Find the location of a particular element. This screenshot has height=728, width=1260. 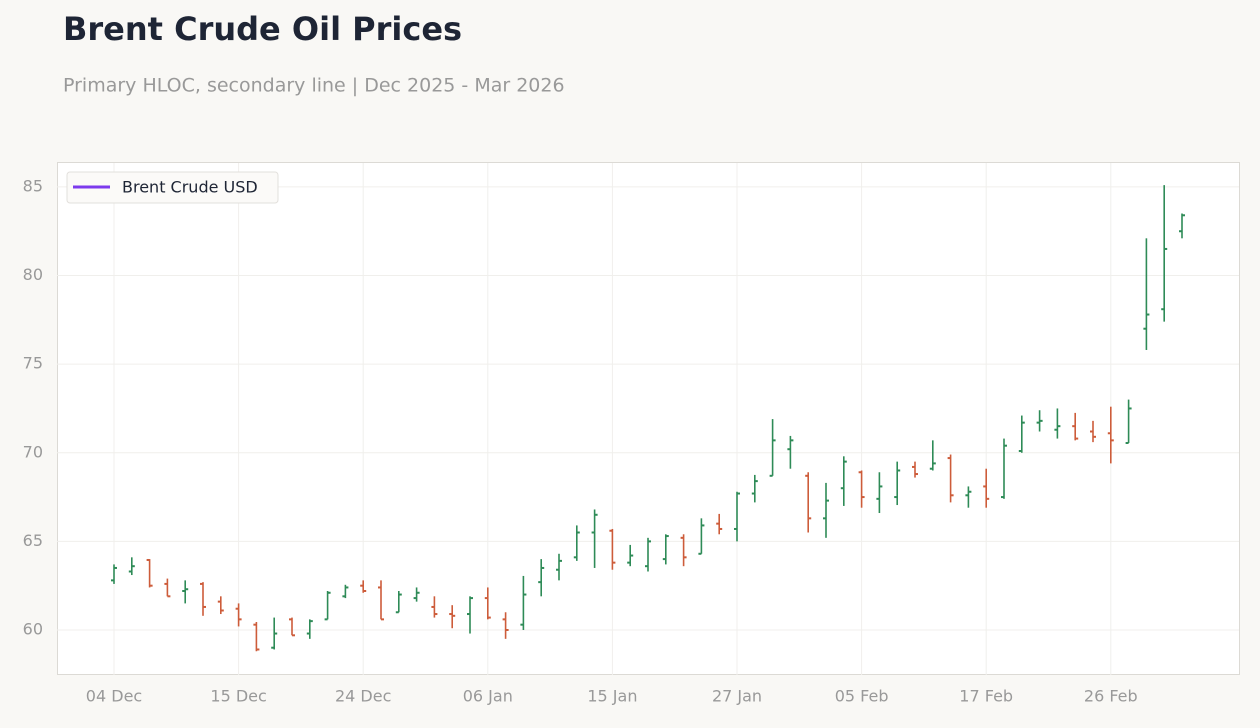

y-tick-label: 60 is located at coordinates (33, 628).